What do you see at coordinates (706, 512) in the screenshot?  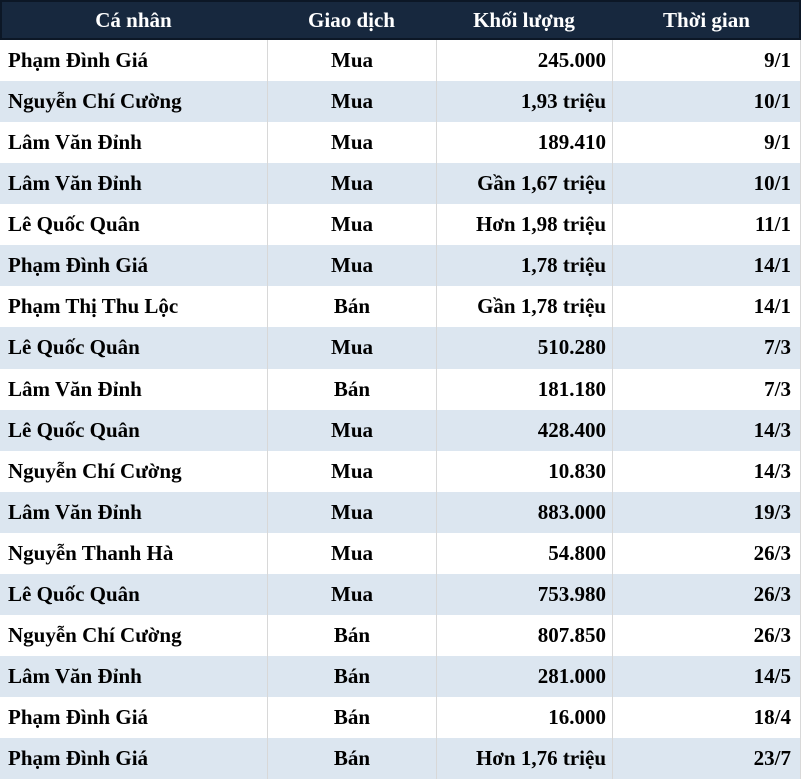 I see `cell-thoi_gian: 19/3` at bounding box center [706, 512].